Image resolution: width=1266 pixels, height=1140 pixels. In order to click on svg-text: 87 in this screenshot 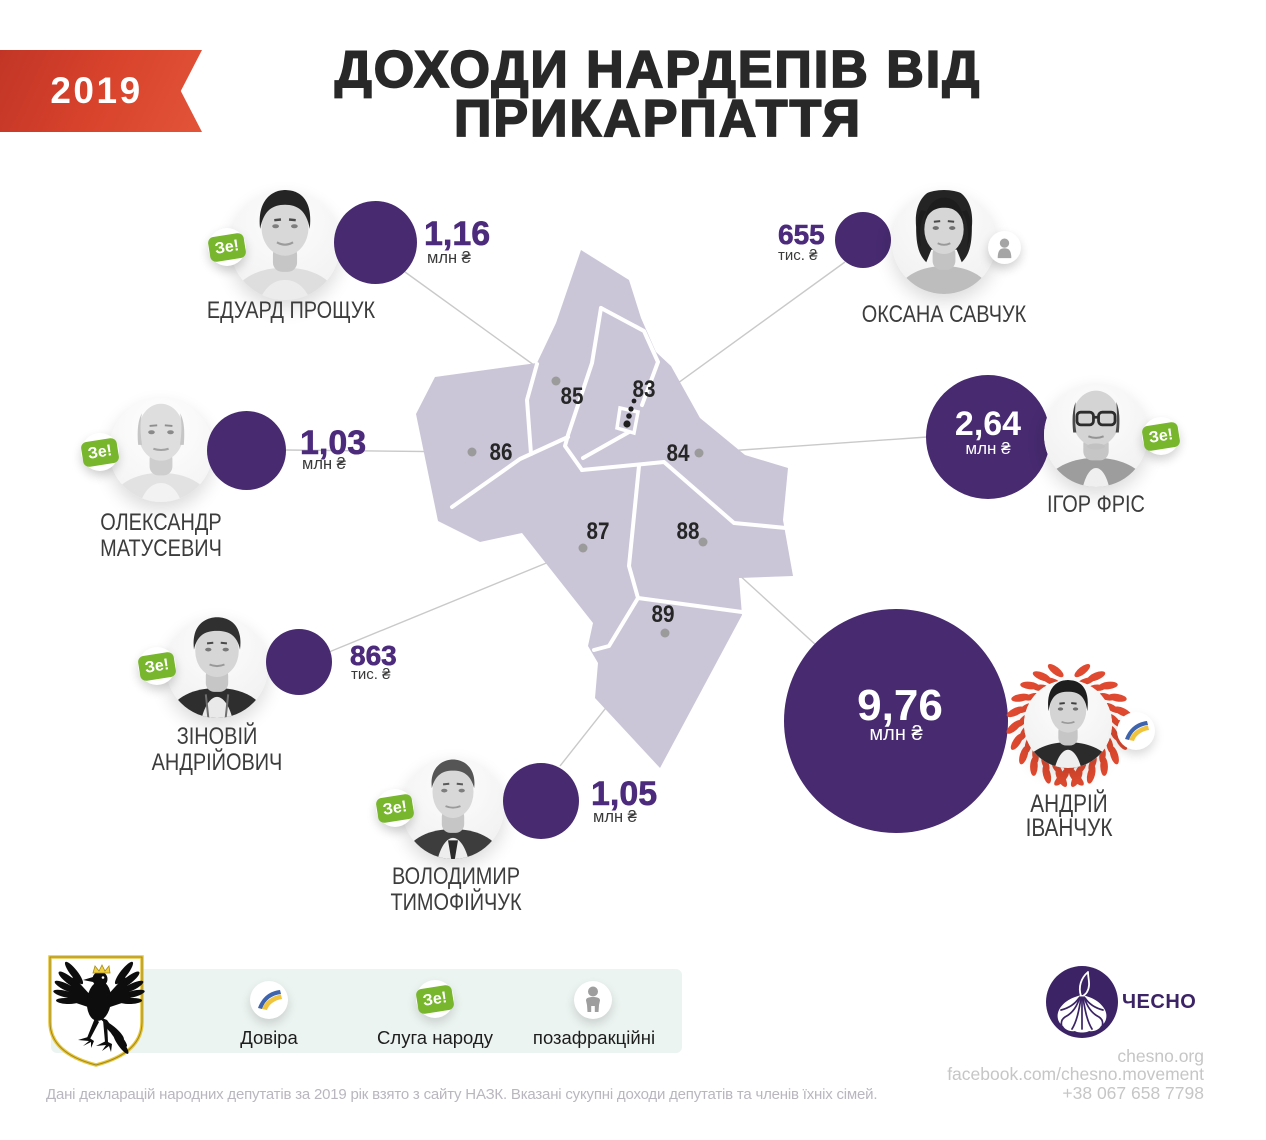, I will do `click(598, 531)`.